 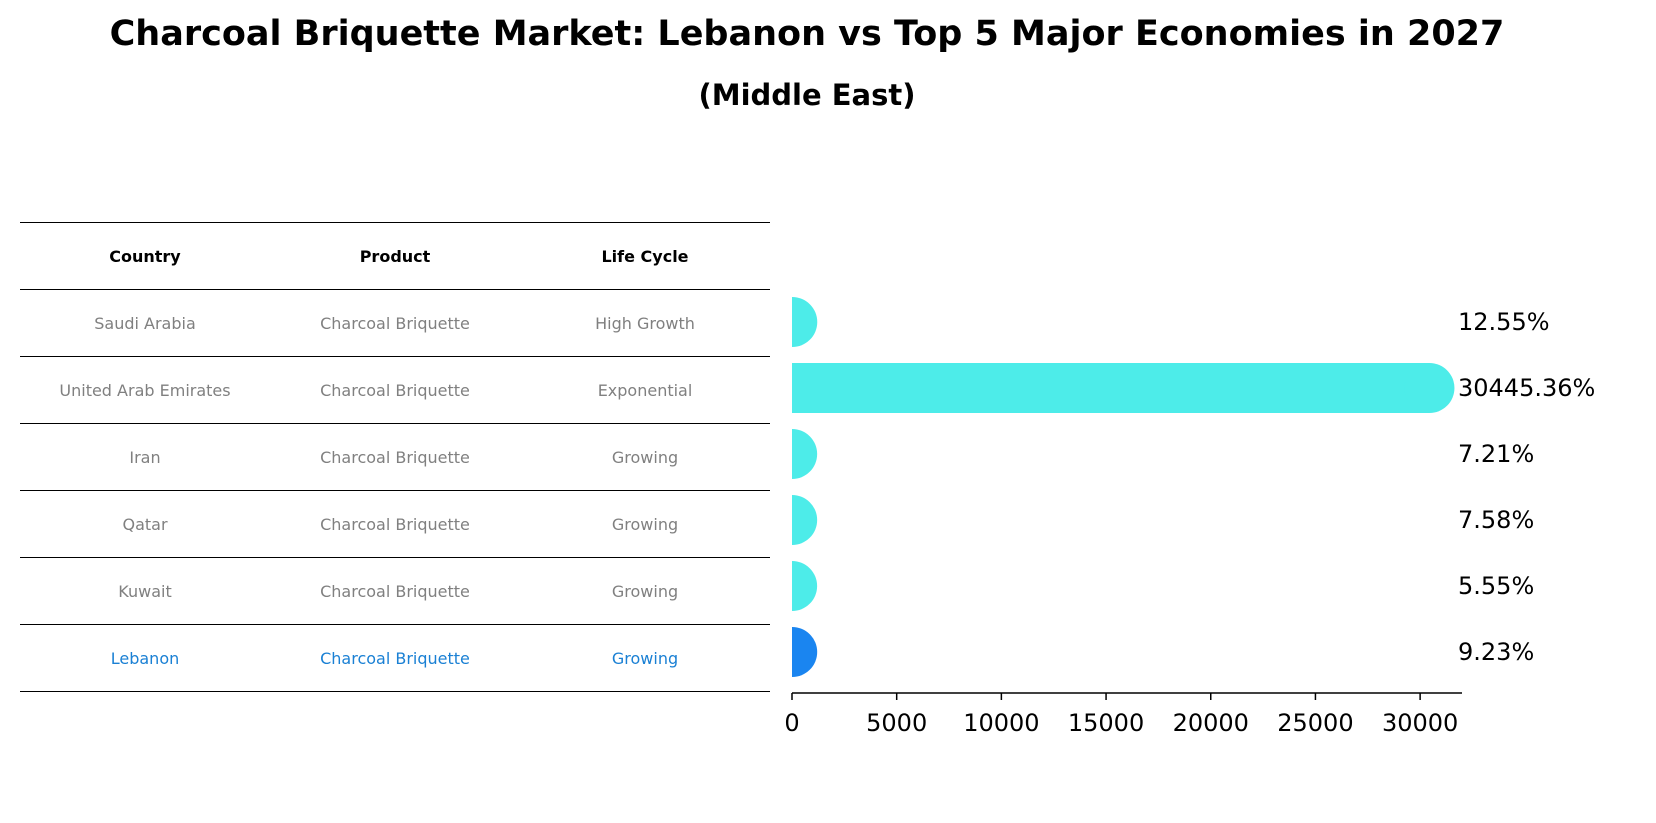 I want to click on header-product: Product, so click(x=395, y=256).